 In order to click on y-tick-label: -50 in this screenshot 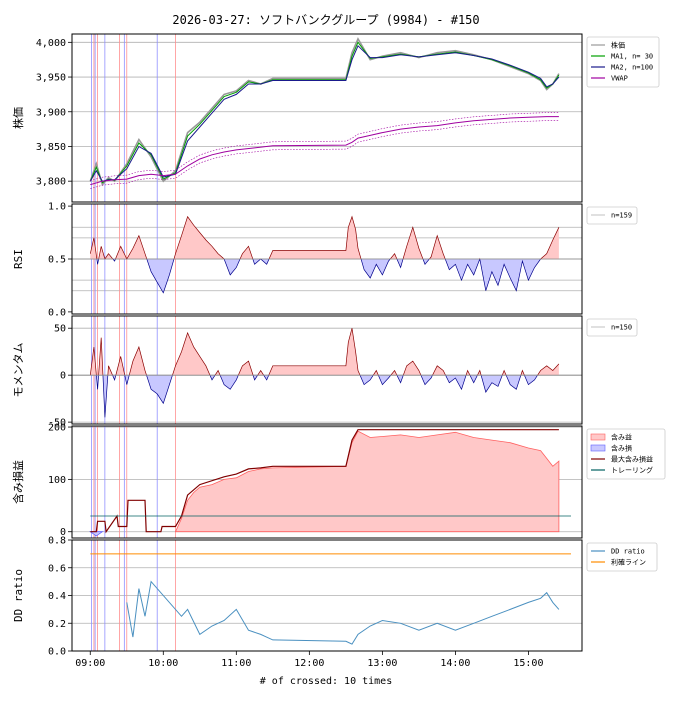, I will do `click(57, 423)`.